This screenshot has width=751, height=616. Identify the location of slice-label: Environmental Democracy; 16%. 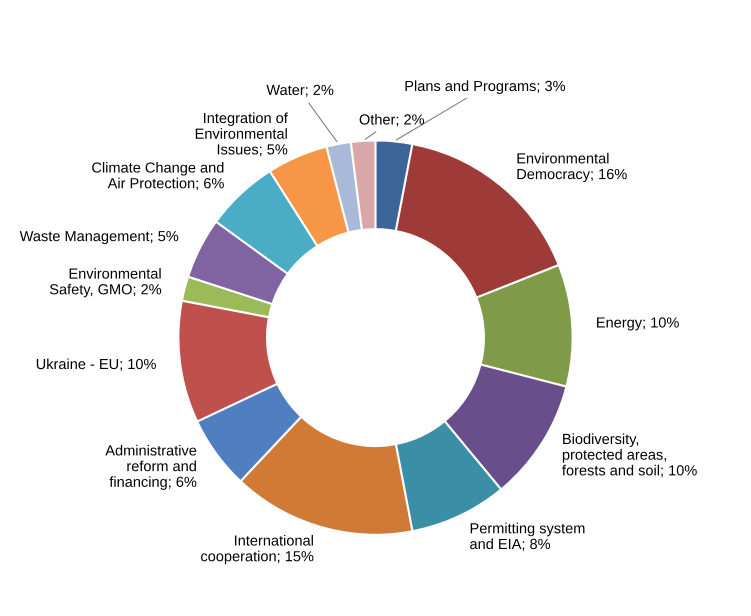
(572, 167).